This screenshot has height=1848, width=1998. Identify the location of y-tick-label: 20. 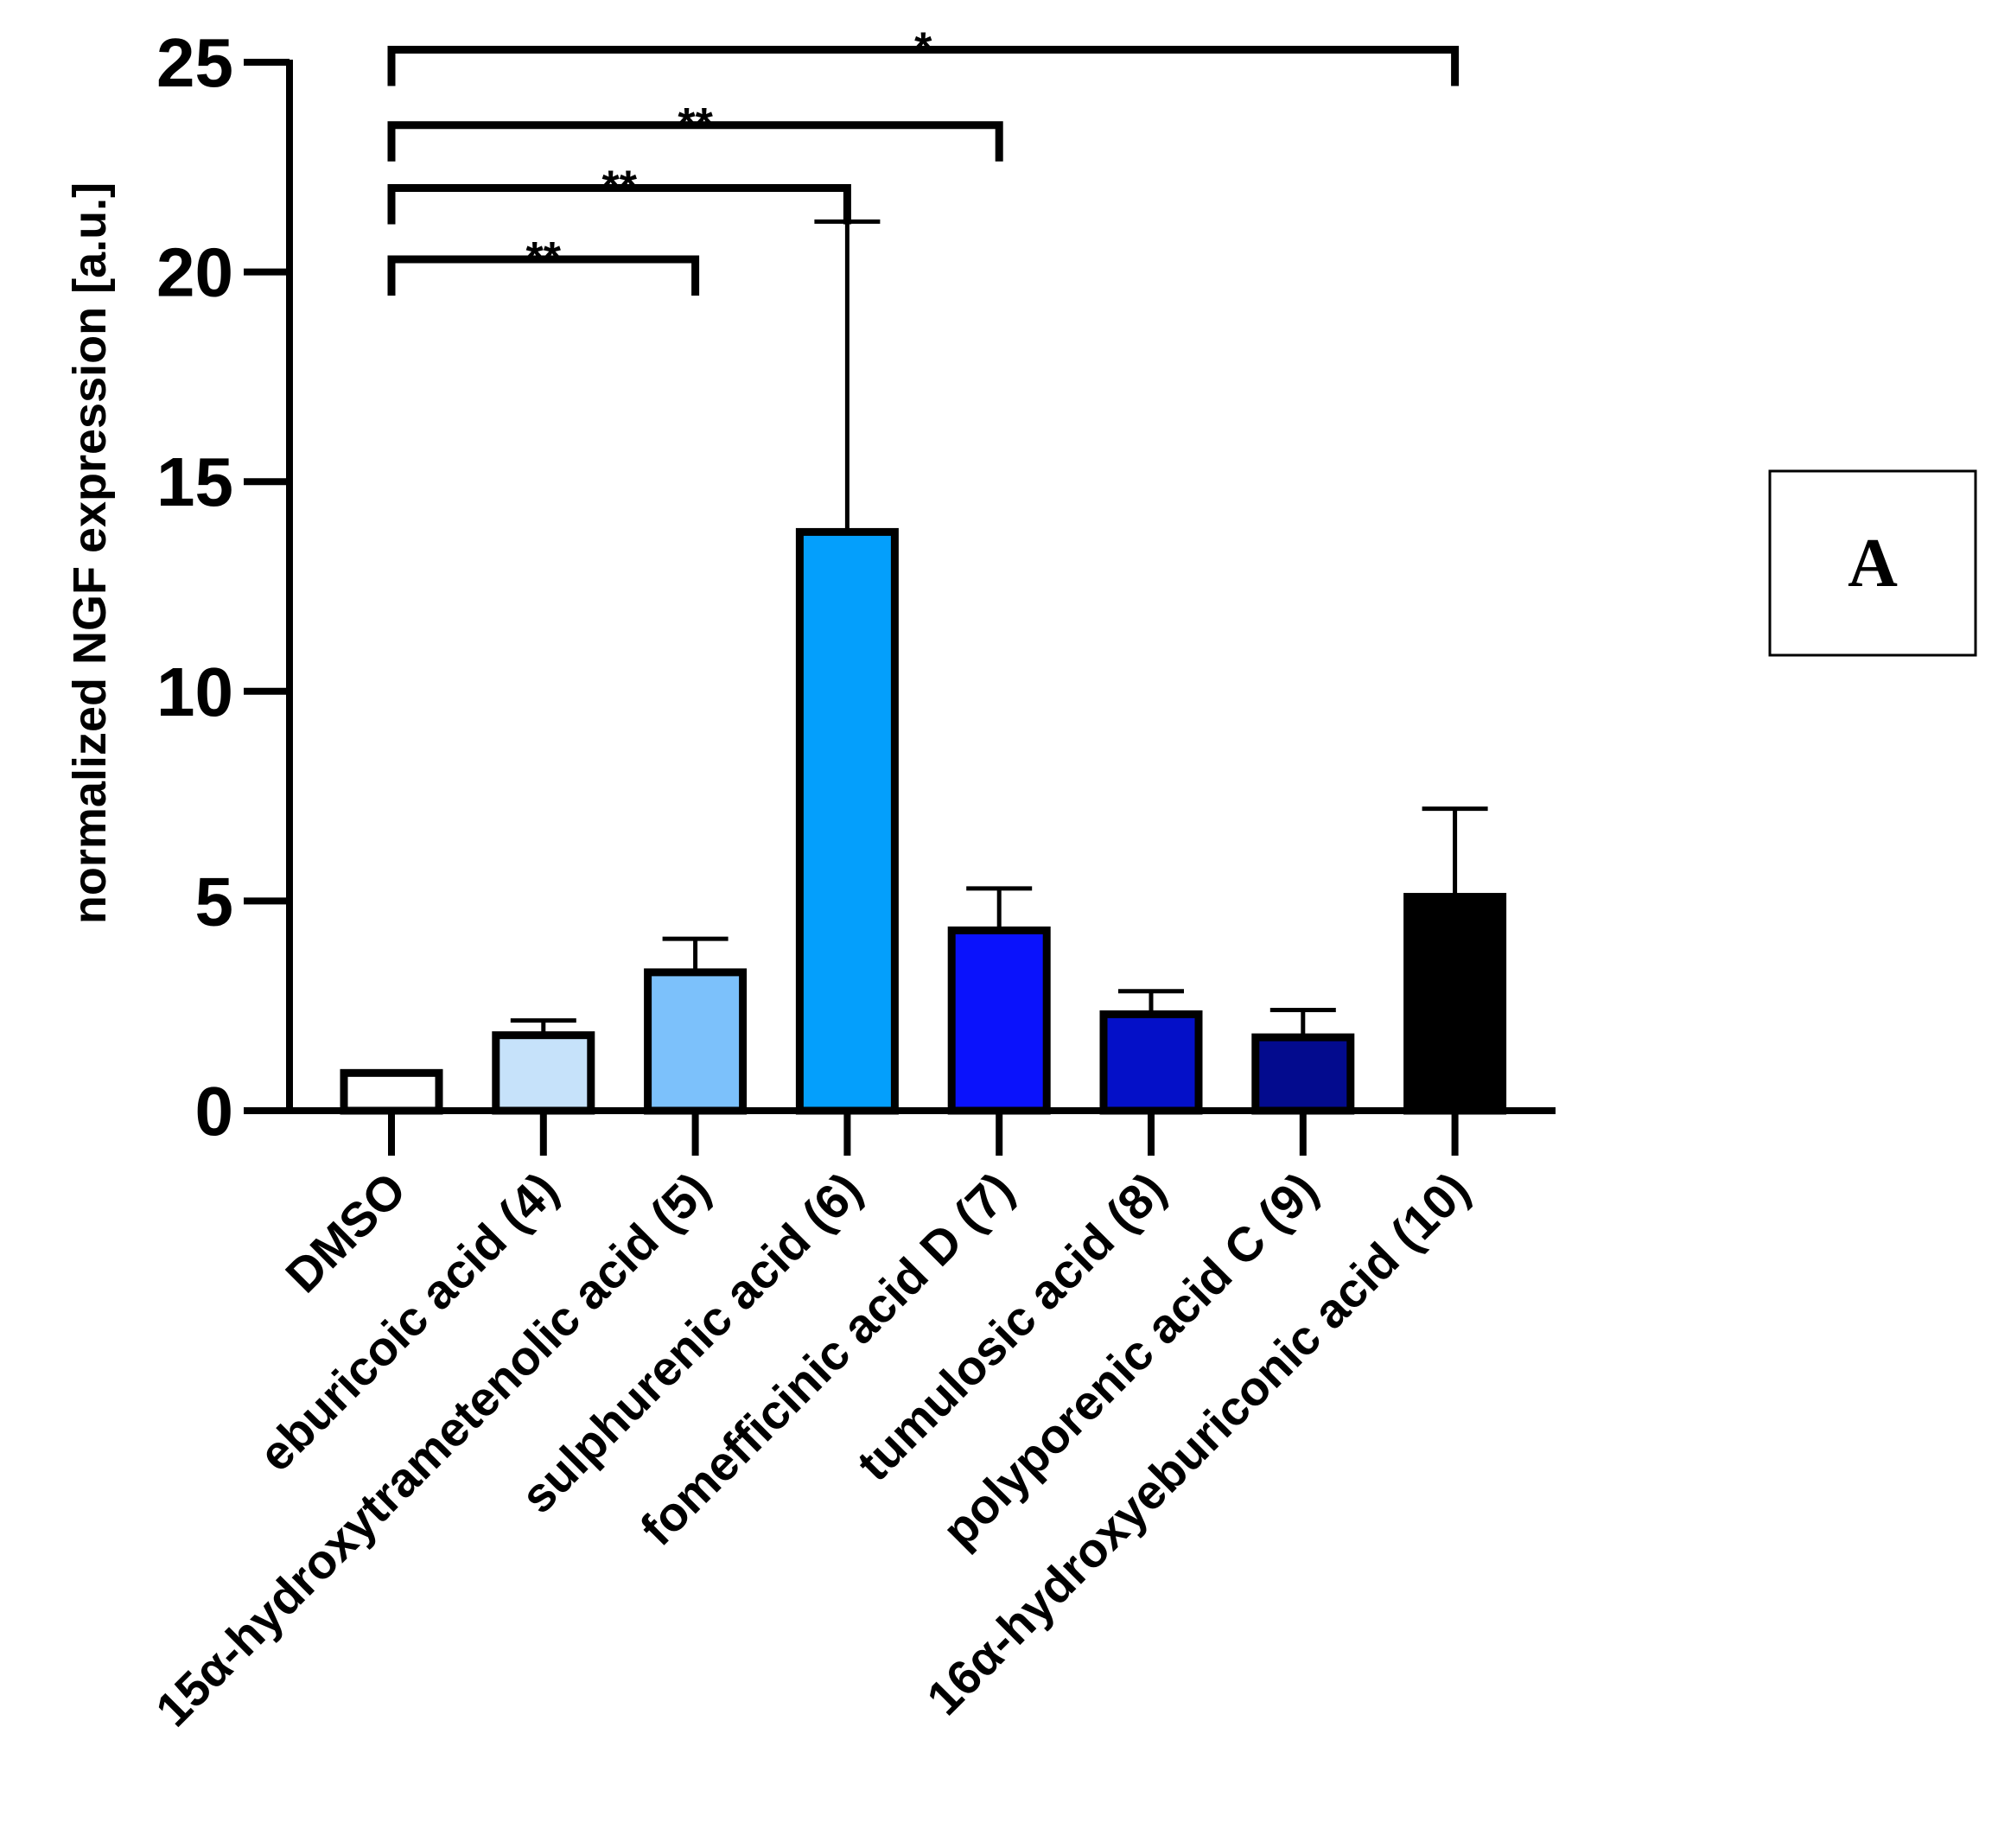
(194, 272).